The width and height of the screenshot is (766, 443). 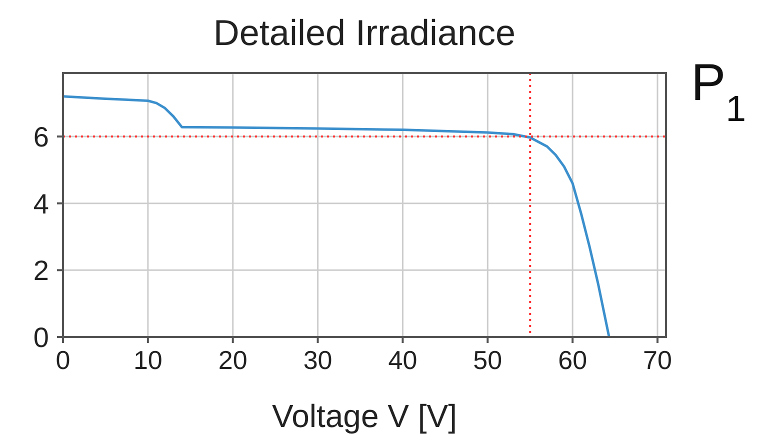 I want to click on x-tick-label: 0, so click(x=63, y=360).